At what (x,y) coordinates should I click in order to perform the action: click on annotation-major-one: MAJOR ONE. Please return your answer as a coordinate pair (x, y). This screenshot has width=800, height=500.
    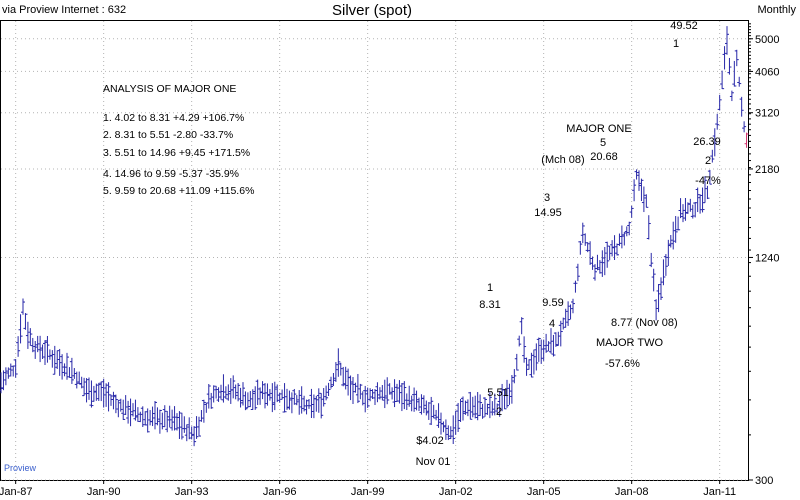
    Looking at the image, I should click on (598, 129).